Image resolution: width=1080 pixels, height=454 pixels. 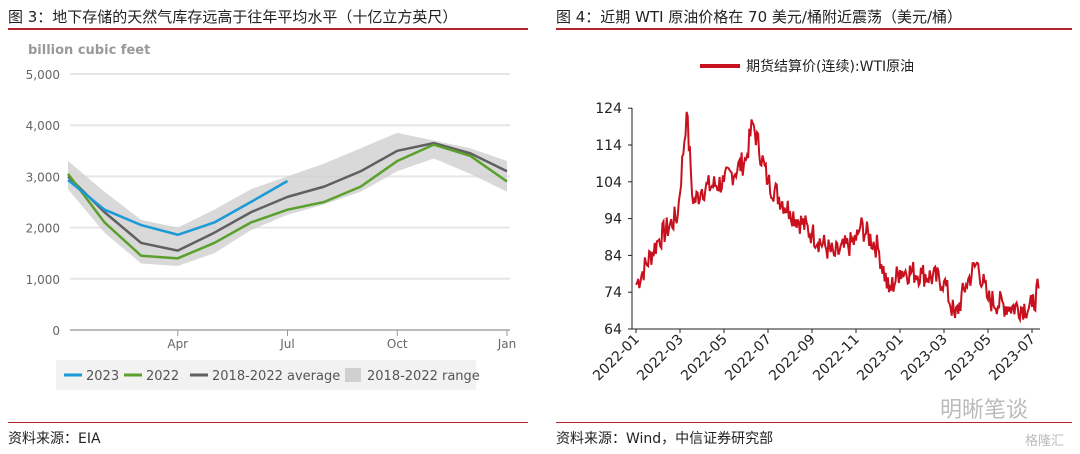 I want to click on x-tick-label: 2022-07, so click(x=748, y=358).